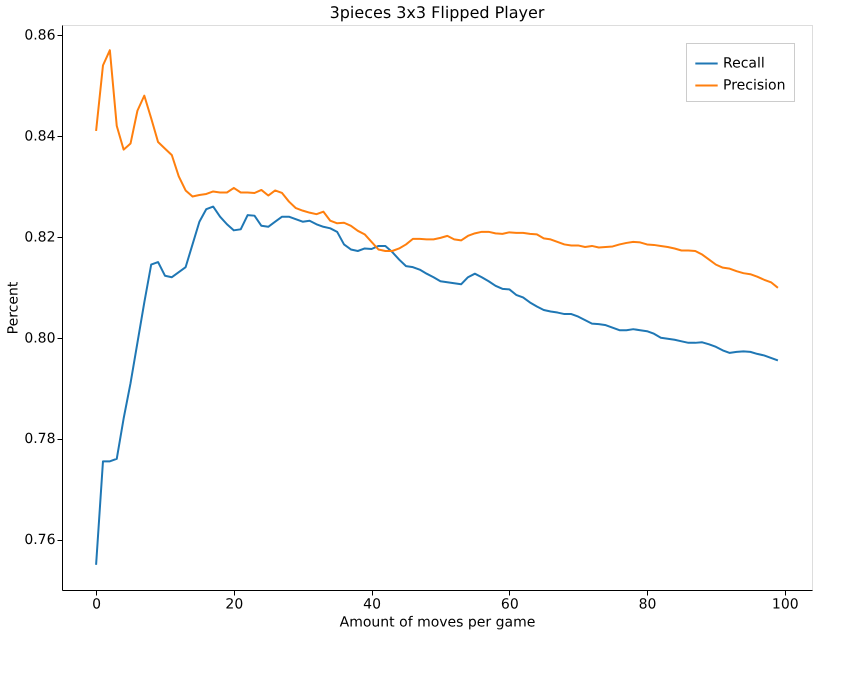  Describe the element at coordinates (754, 86) in the screenshot. I see `legend-label: Precision` at that location.